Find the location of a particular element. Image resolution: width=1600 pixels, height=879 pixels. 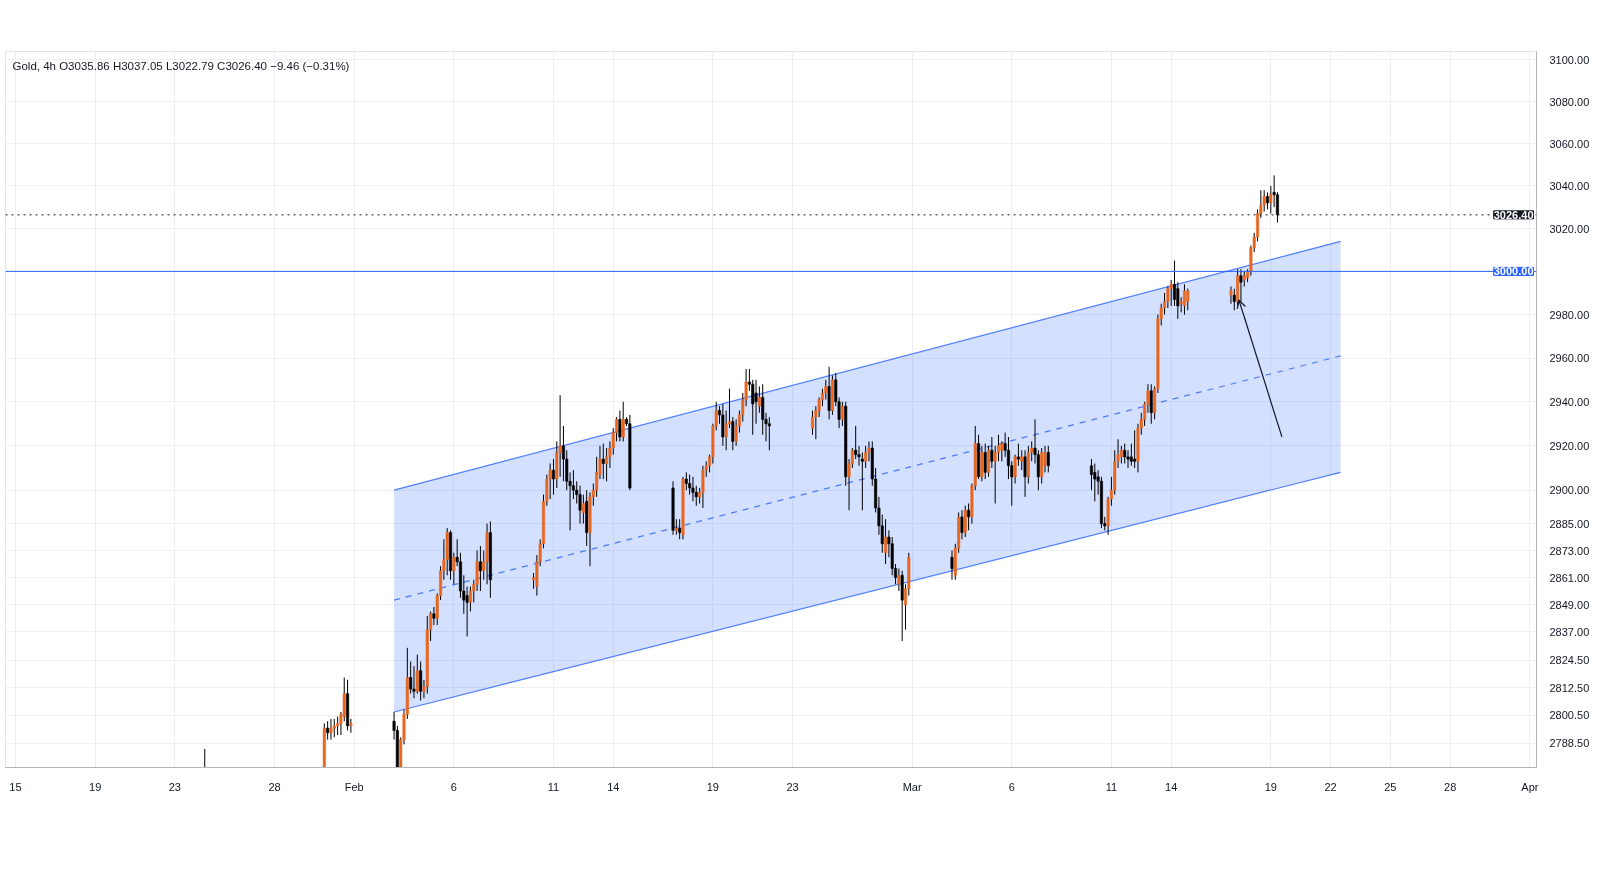

y-tick-label: 2960.00 is located at coordinates (1569, 358).